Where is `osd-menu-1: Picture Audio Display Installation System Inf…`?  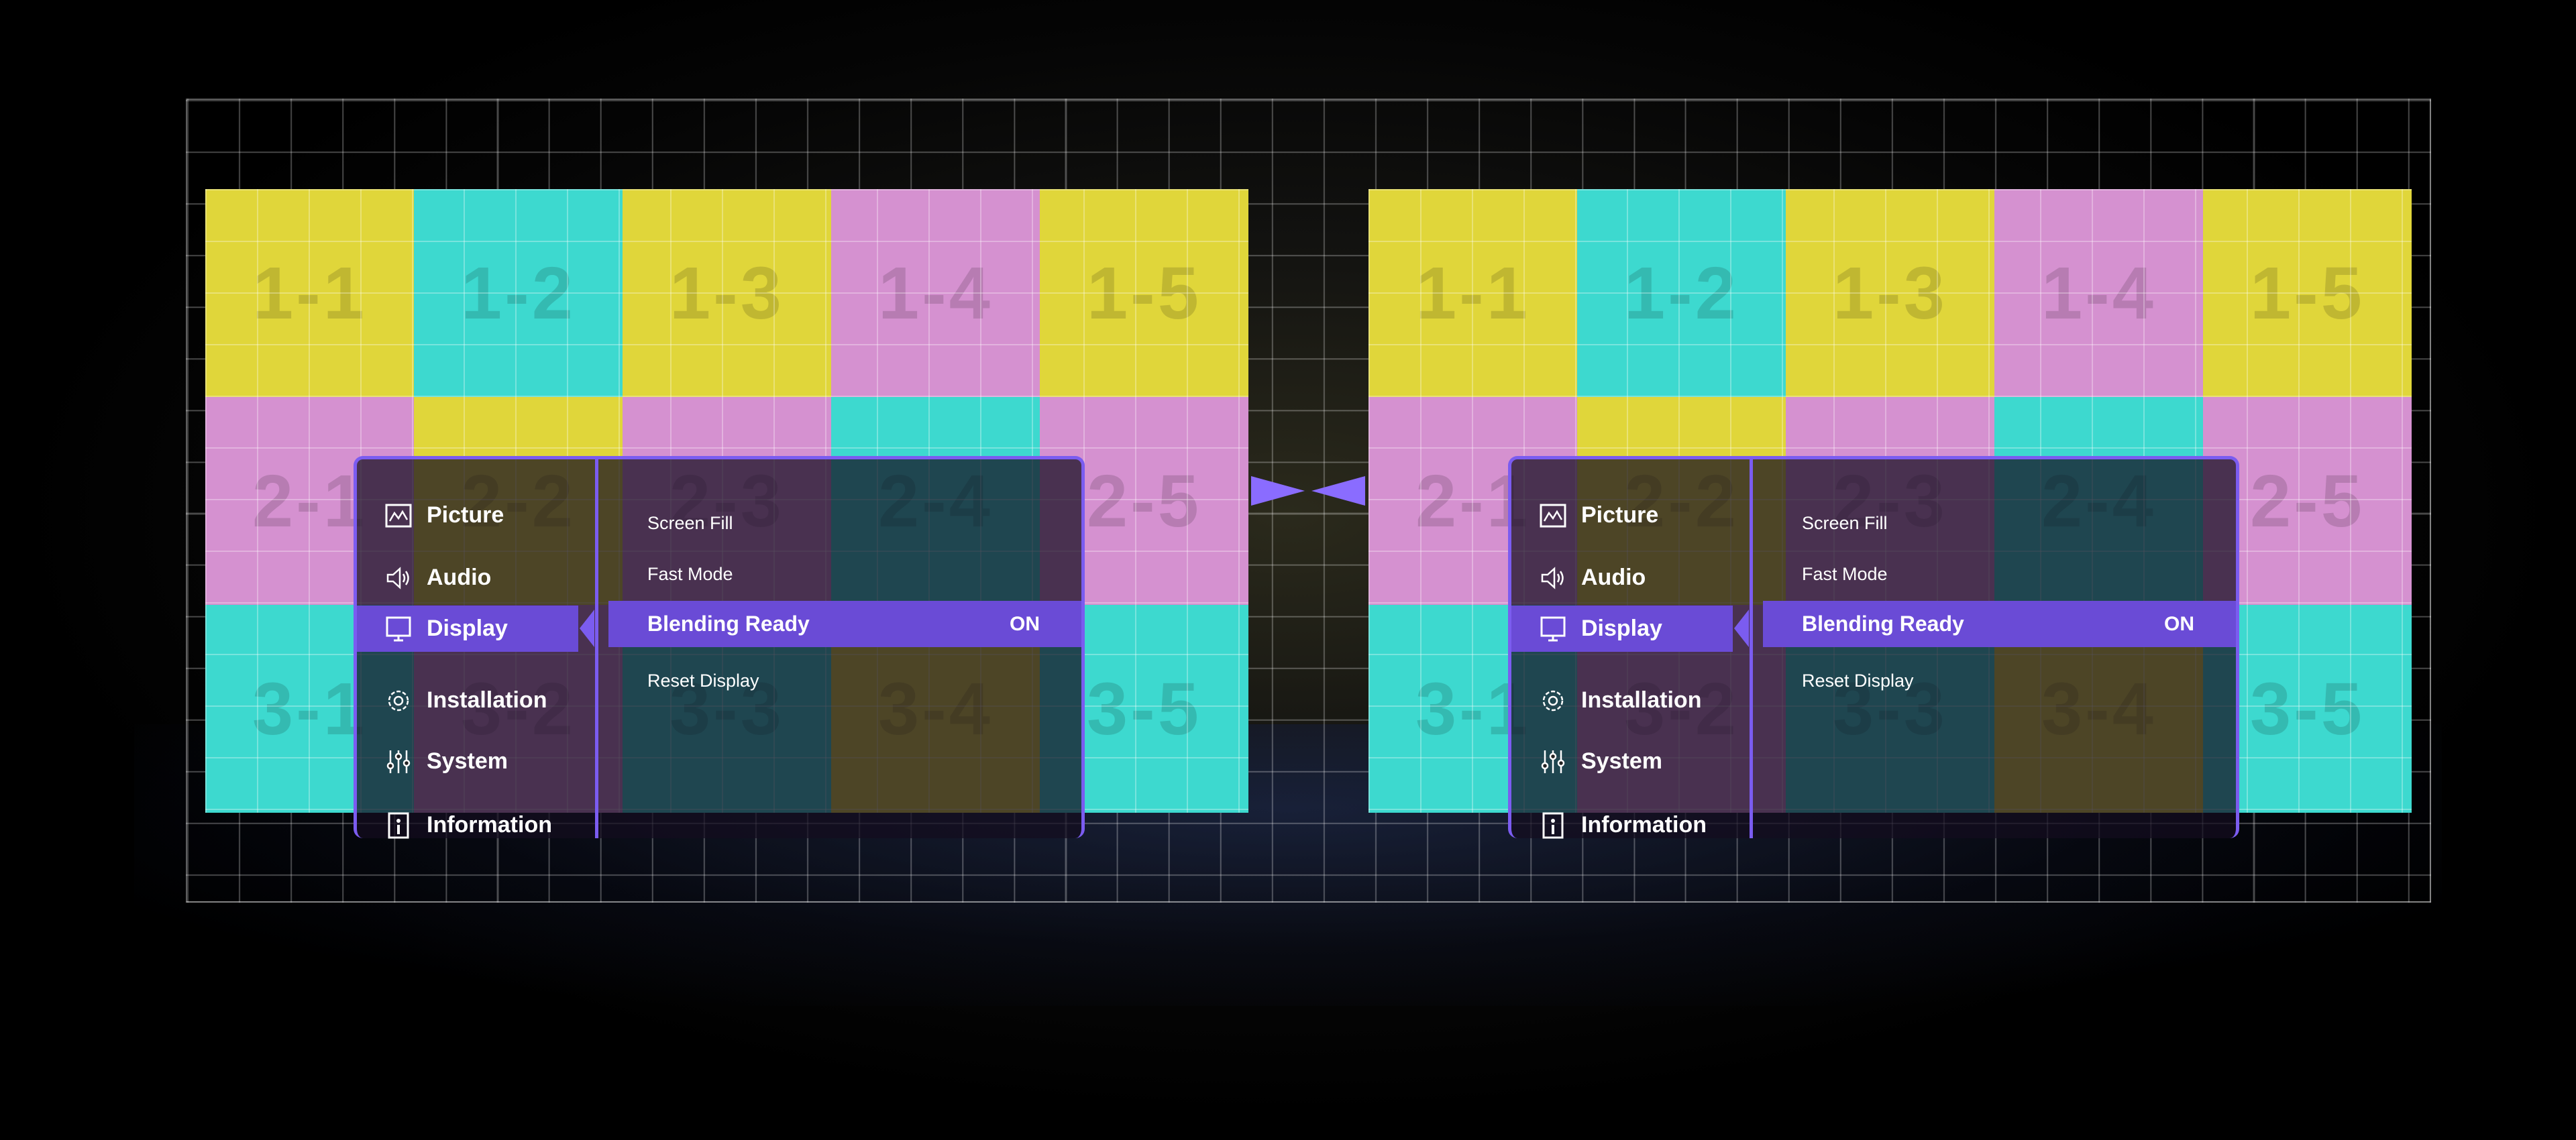
osd-menu-1: Picture Audio Display Installation System Inf… is located at coordinates (719, 647).